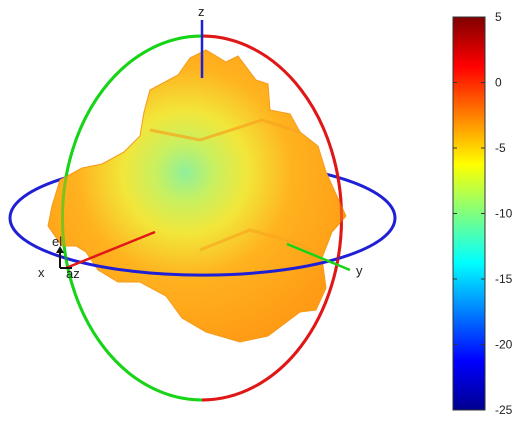  I want to click on colorbar-tick-label: -15, so click(504, 279).